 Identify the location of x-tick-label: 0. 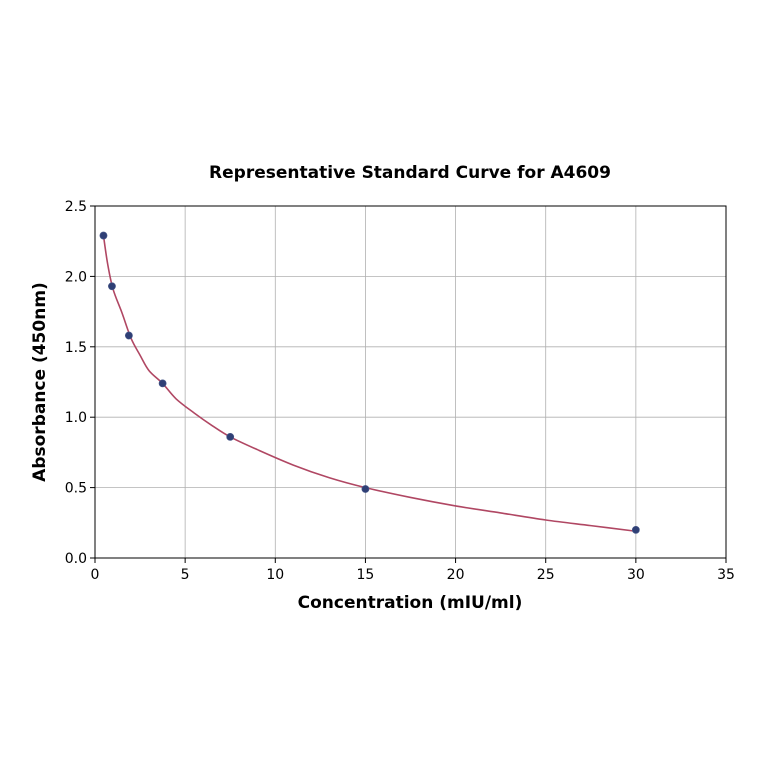
(95, 575).